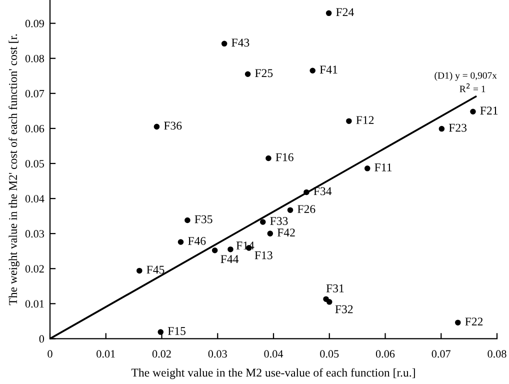 The height and width of the screenshot is (384, 509). Describe the element at coordinates (473, 87) in the screenshot. I see `annotation: R$^{2}$ = 1` at that location.